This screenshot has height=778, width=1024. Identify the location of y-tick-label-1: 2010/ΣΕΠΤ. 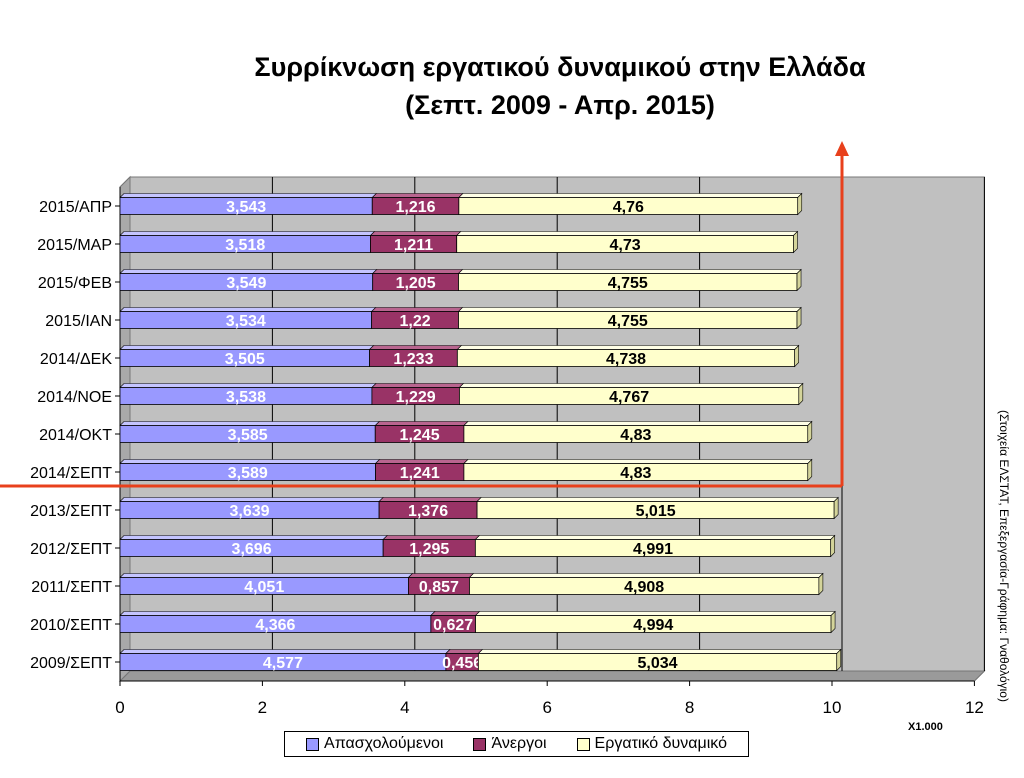
(71, 625).